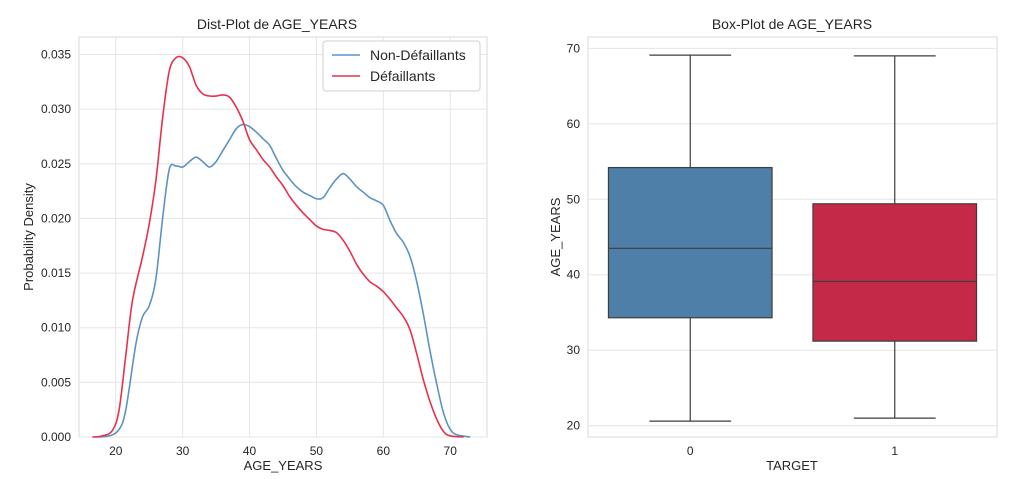 The height and width of the screenshot is (479, 1018). What do you see at coordinates (283, 451) in the screenshot?
I see `dist-plot-x-ticks: 20 30 40 50 60 70` at bounding box center [283, 451].